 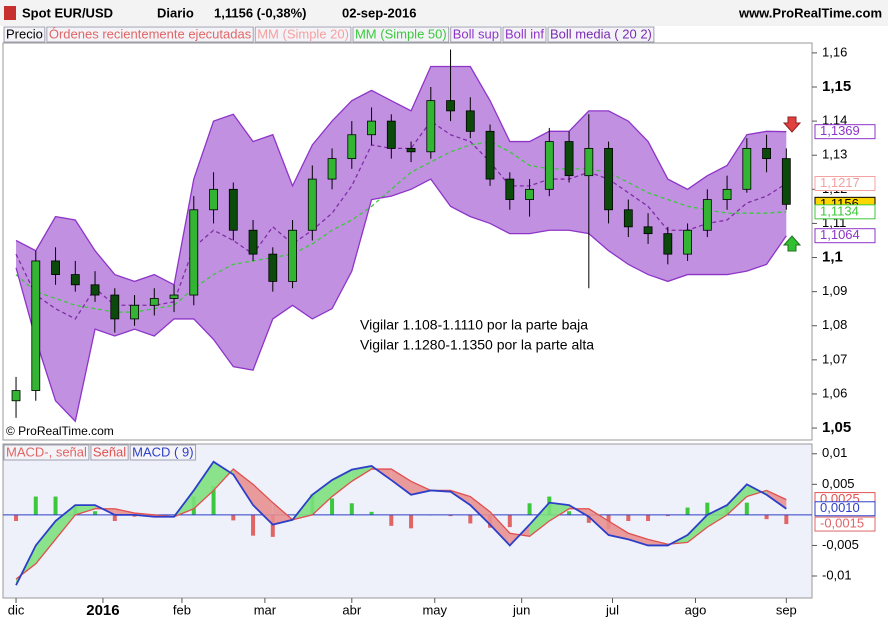 What do you see at coordinates (834, 154) in the screenshot?
I see `y-tick-label: 1,13` at bounding box center [834, 154].